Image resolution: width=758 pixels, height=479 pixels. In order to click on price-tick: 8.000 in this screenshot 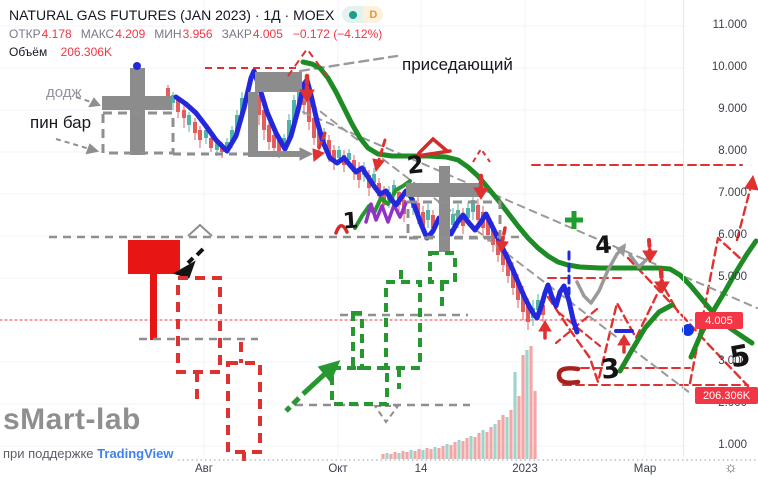, I will do `click(732, 151)`.